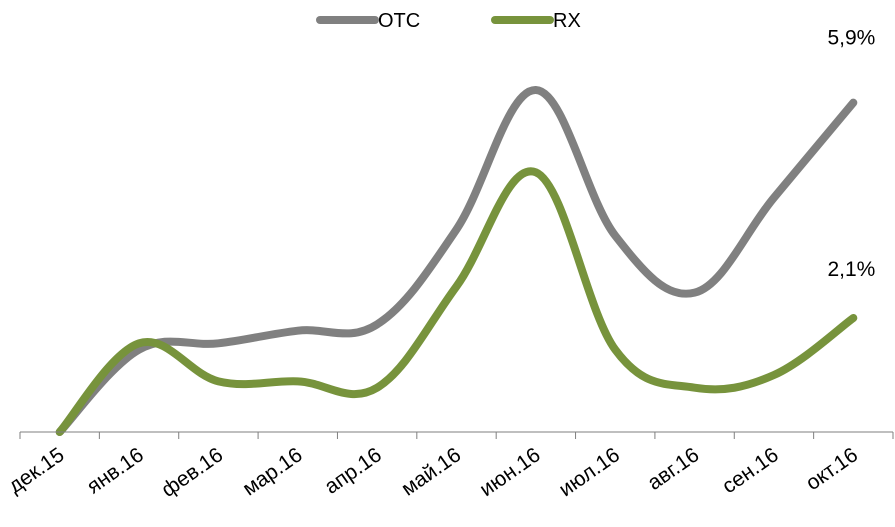 This screenshot has height=527, width=895. I want to click on x-tick-label: окт.16, so click(832, 469).